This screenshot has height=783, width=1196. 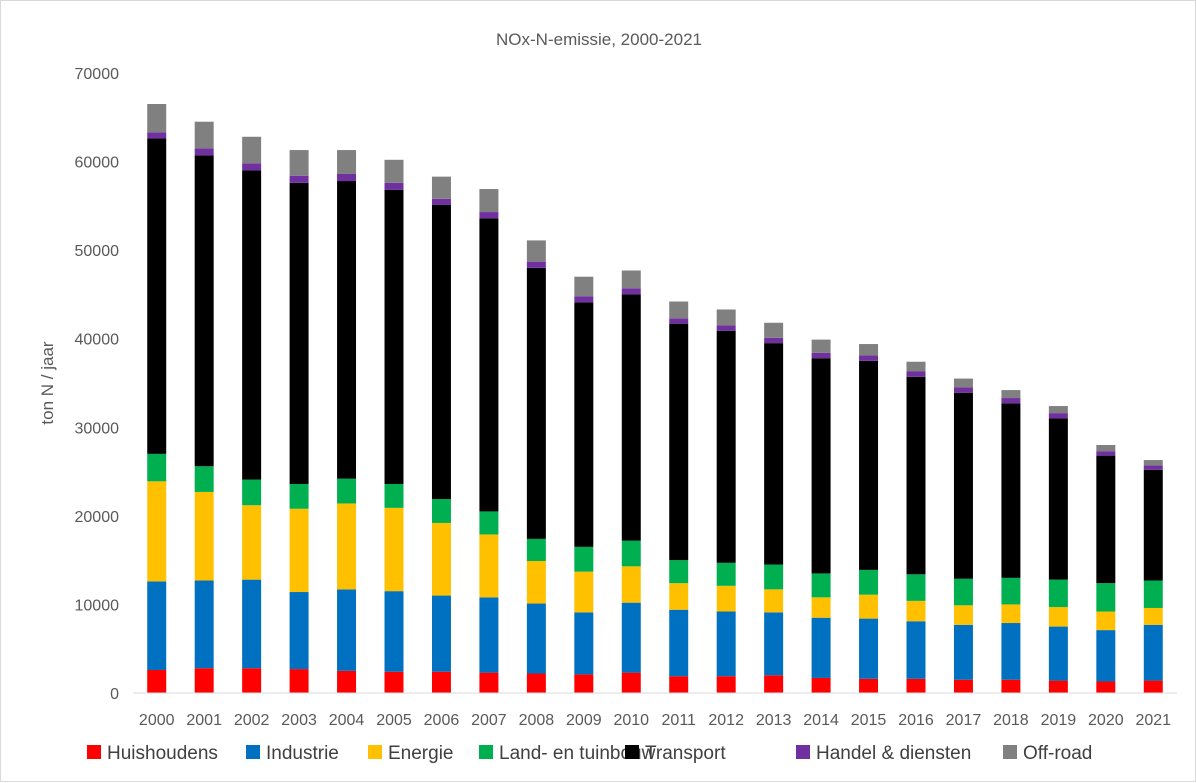 I want to click on bar-segment-energie-2008, so click(x=536, y=582).